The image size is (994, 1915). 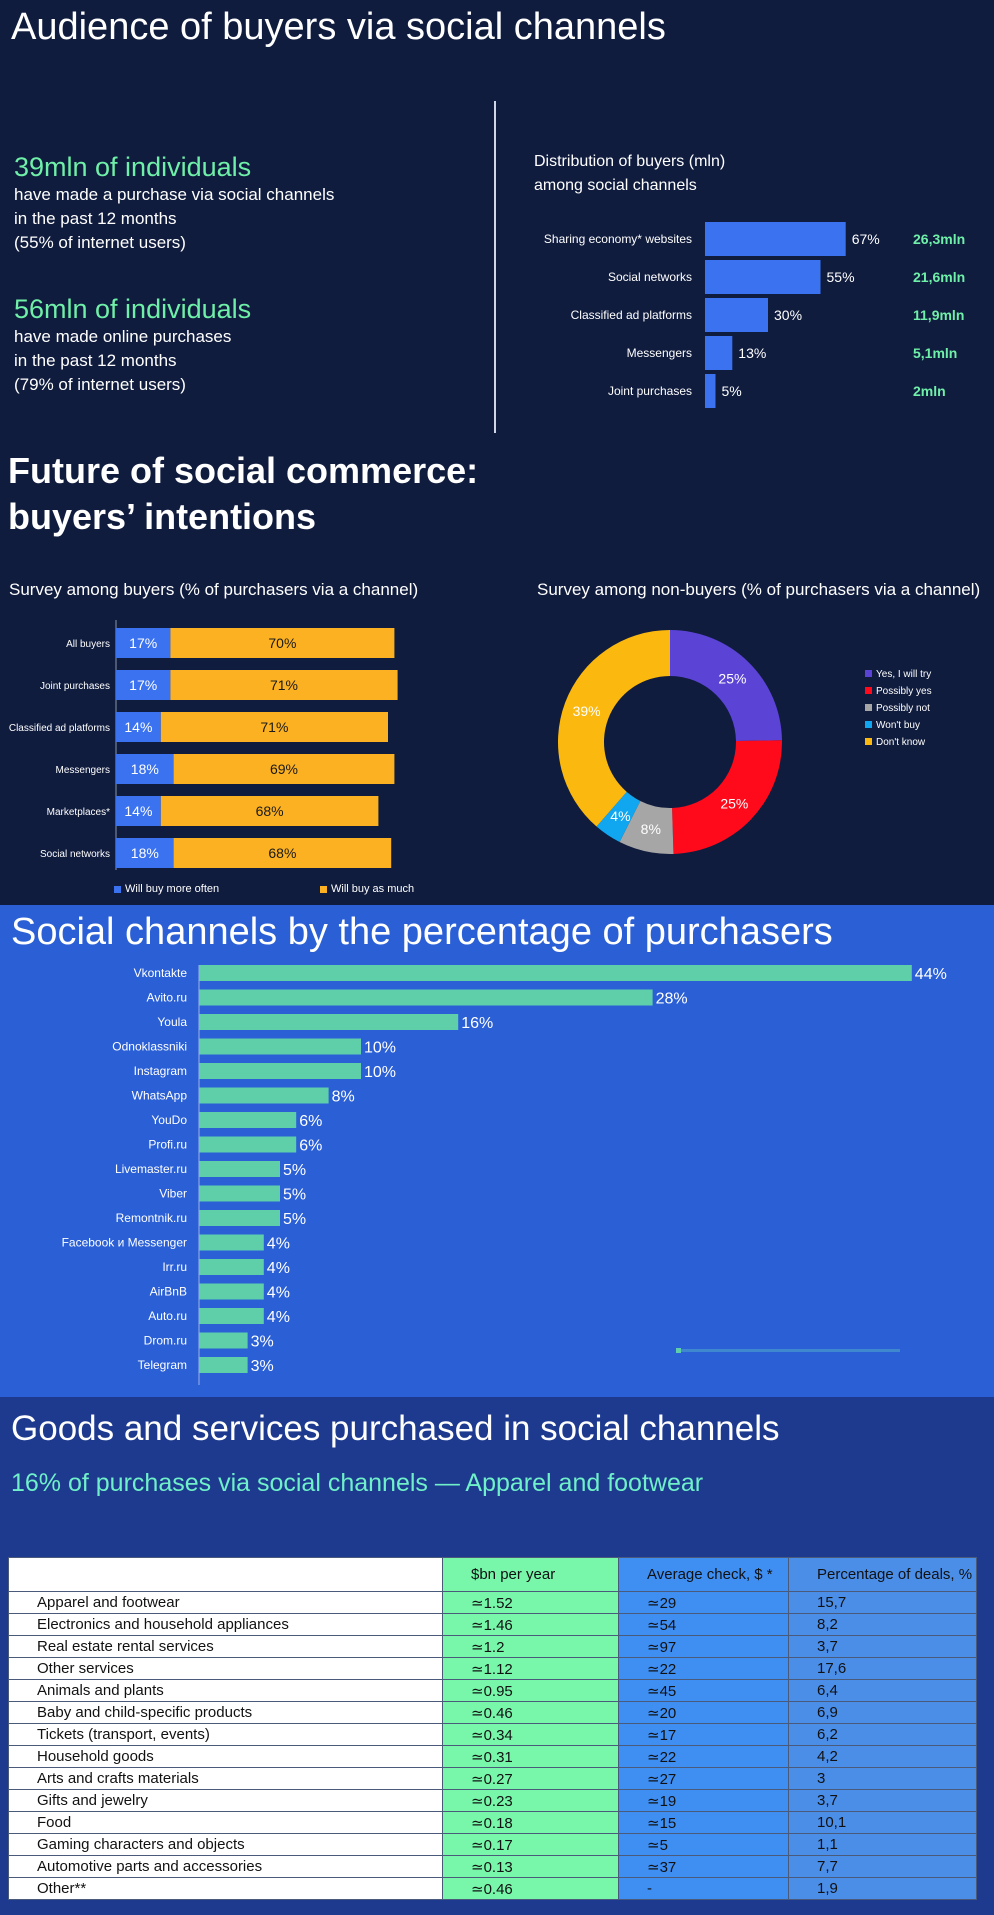 What do you see at coordinates (530, 1646) in the screenshot?
I see `cell-bn-per-year: ≃1.2` at bounding box center [530, 1646].